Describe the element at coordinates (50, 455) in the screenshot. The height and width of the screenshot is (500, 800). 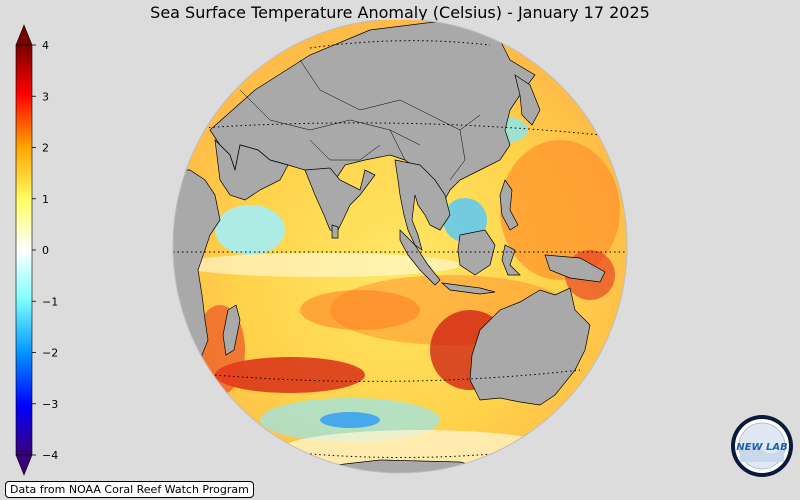
I see `colorbar-tick-label: −4` at that location.